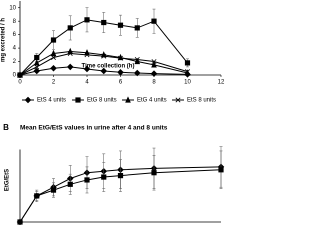  I want to click on x-tick-label: 8, so click(154, 83).